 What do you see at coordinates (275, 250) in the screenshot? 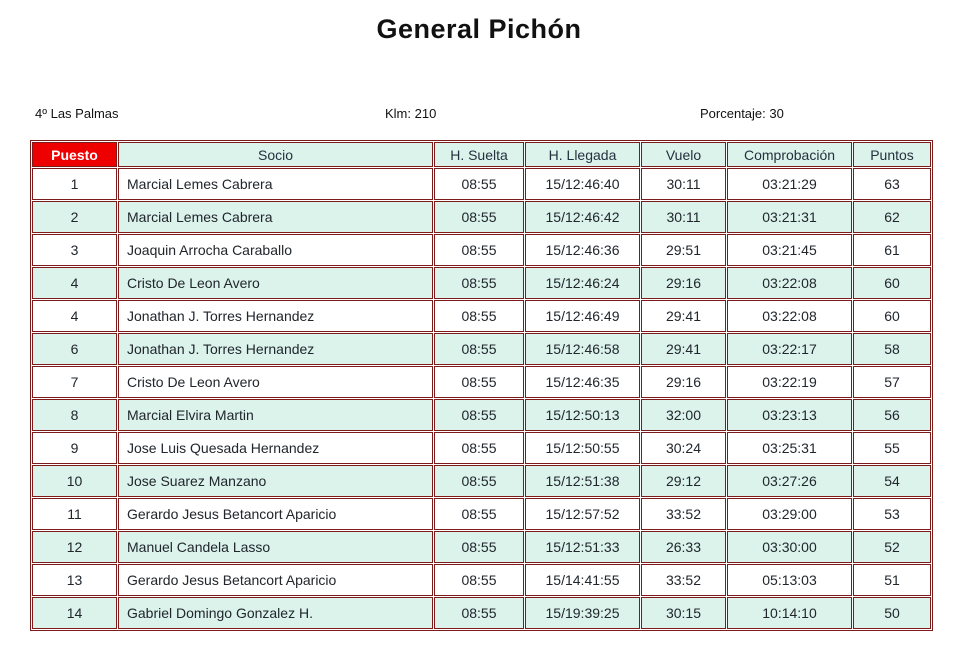
I see `socio-cell: Joaquin Arrocha Caraballo` at bounding box center [275, 250].